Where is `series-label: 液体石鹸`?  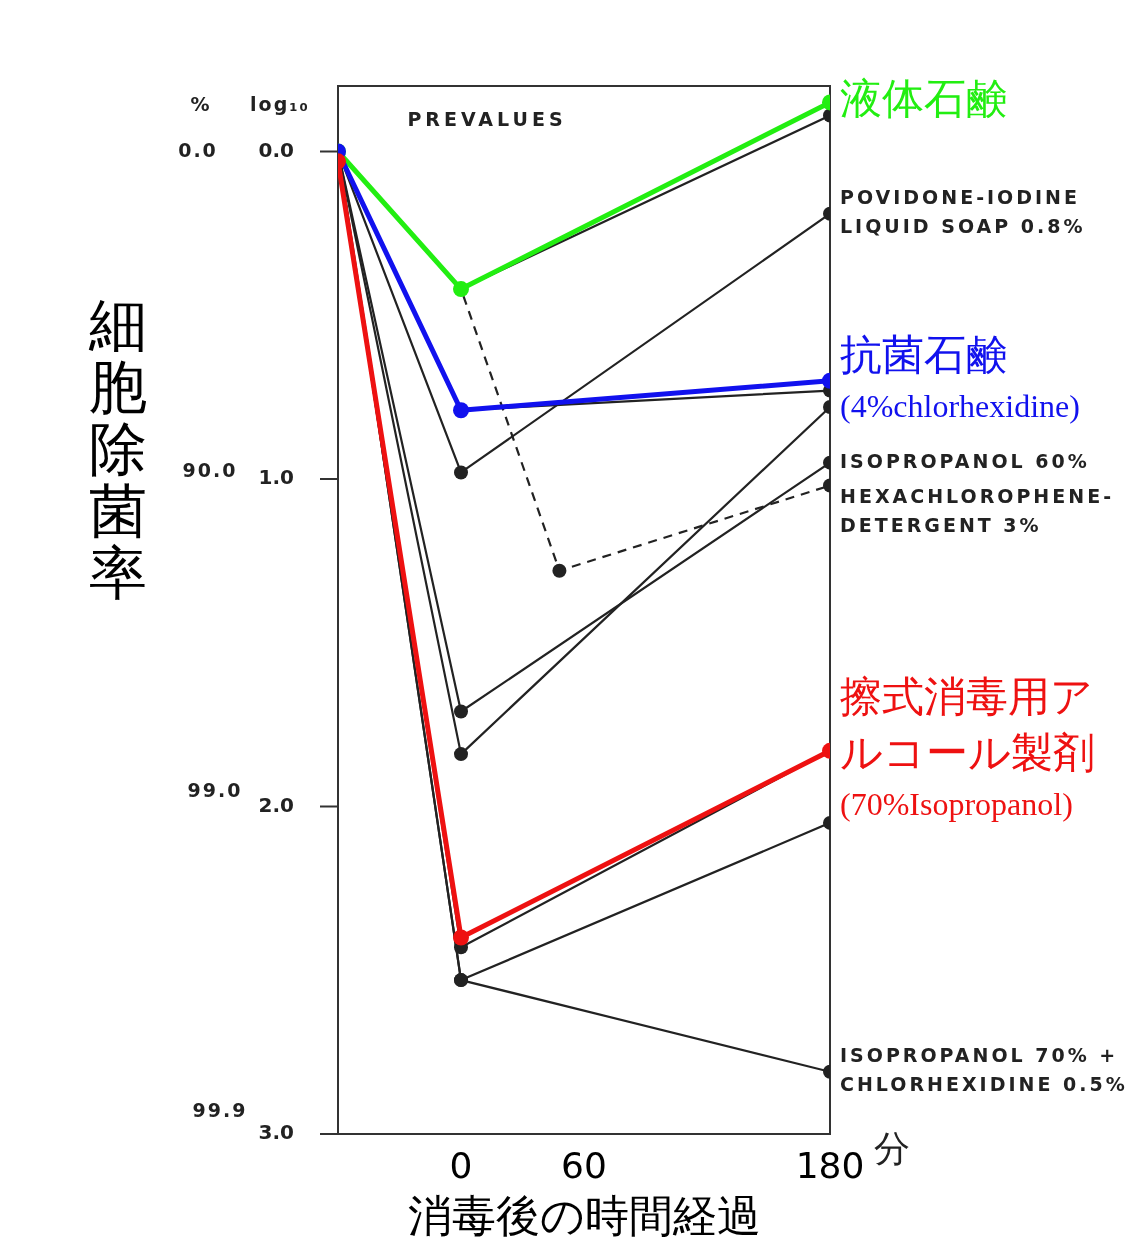 series-label: 液体石鹸 is located at coordinates (924, 99).